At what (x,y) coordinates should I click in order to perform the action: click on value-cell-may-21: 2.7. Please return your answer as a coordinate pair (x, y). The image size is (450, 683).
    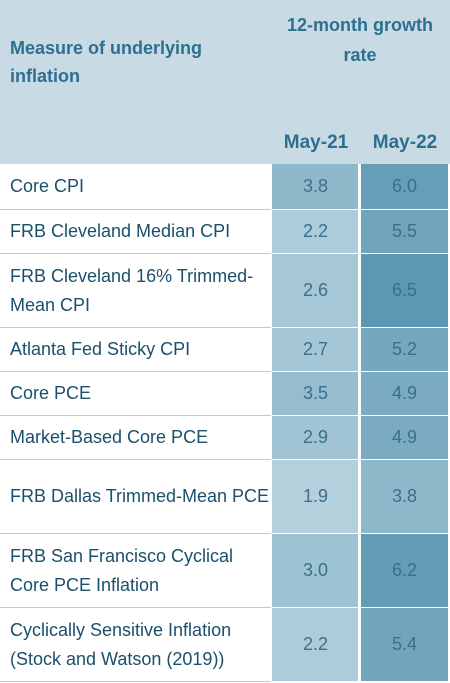
    Looking at the image, I should click on (315, 350).